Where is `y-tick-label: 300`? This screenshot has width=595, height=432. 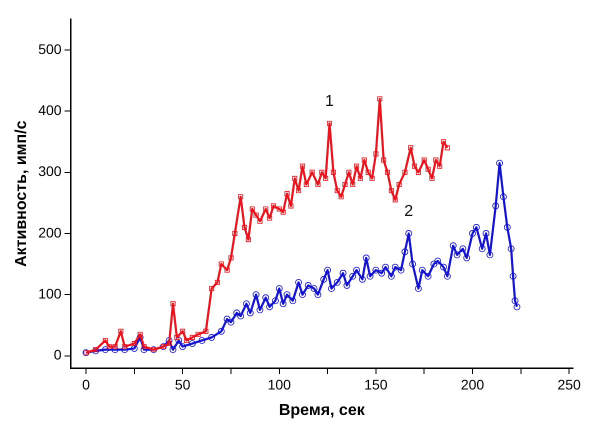
y-tick-label: 300 is located at coordinates (50, 171).